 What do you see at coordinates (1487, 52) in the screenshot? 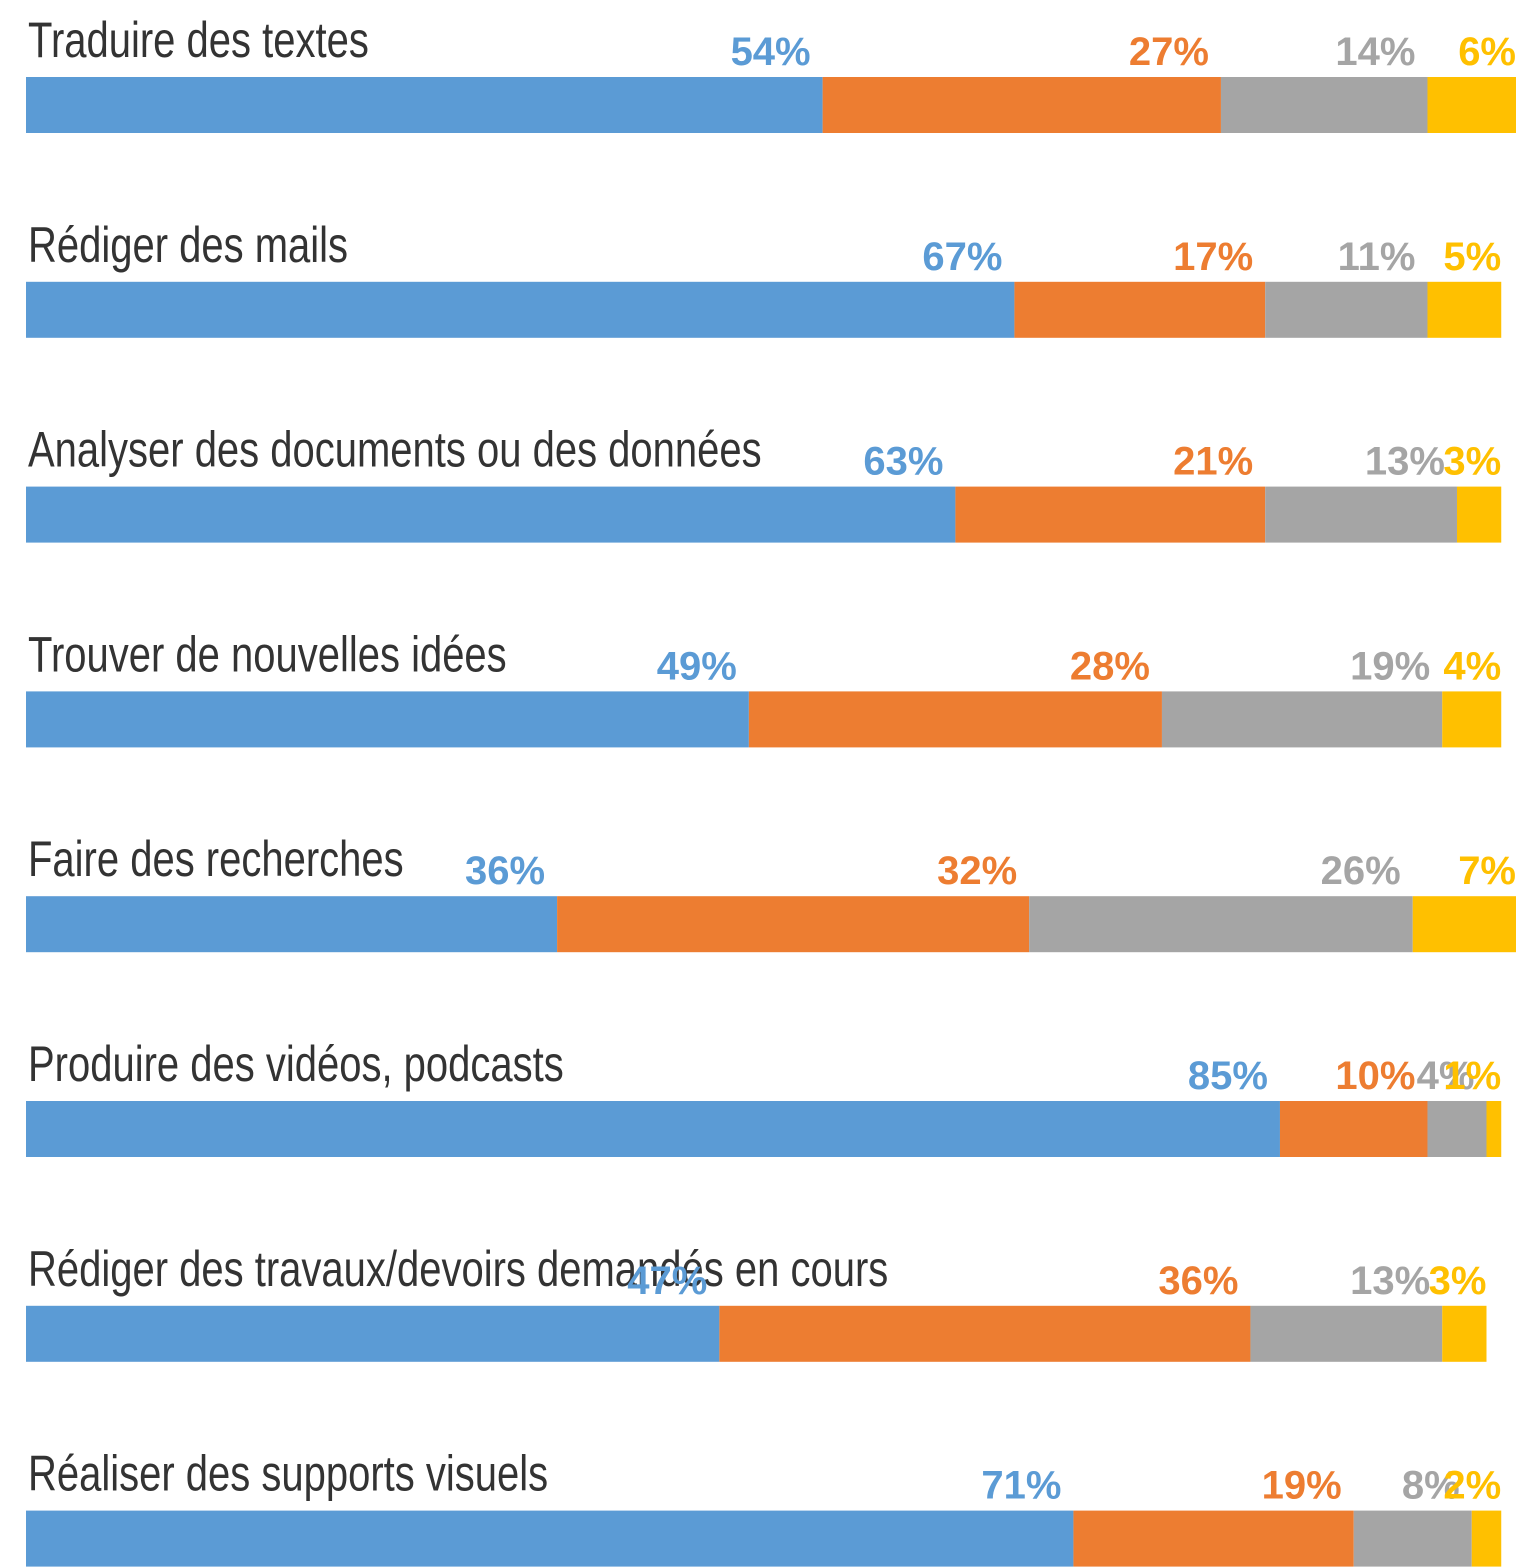
I see `value-label: 6%` at bounding box center [1487, 52].